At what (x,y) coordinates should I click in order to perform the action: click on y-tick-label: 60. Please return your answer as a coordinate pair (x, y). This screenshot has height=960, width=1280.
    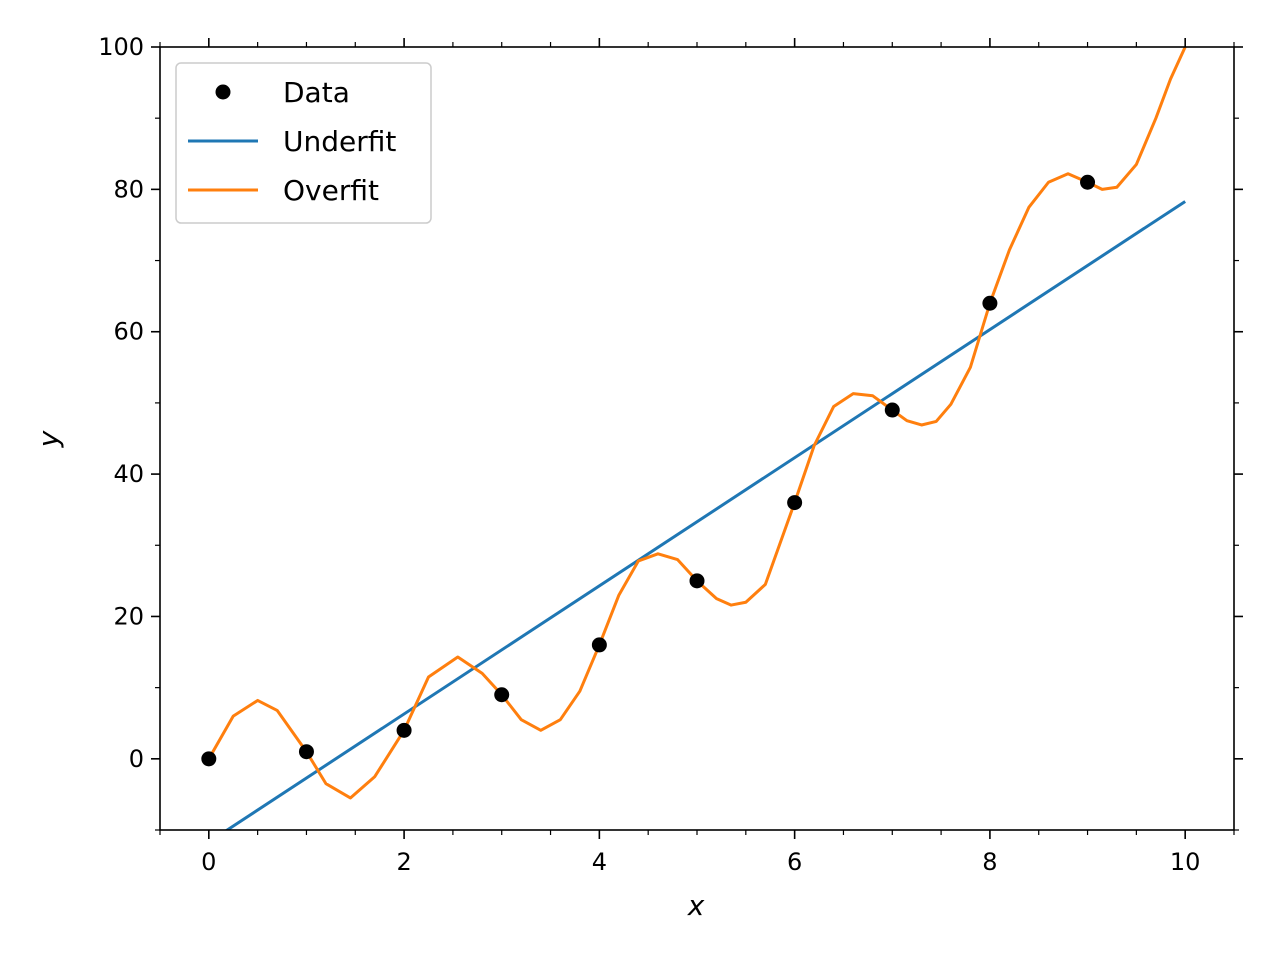
    Looking at the image, I should click on (128, 332).